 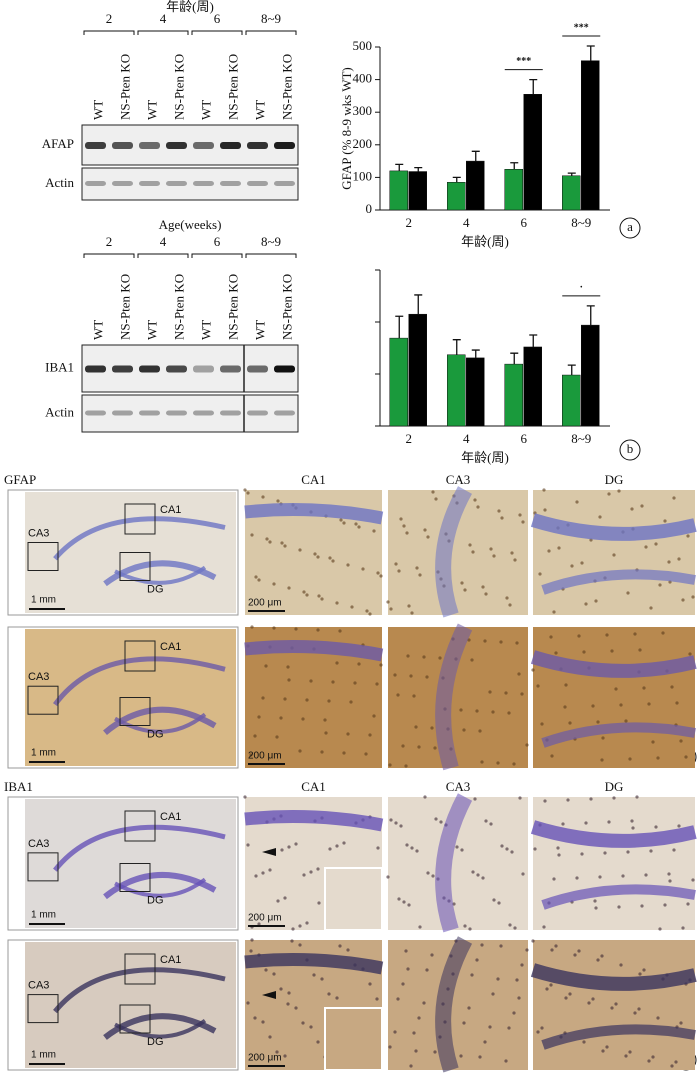 I want to click on stain-label: IBA1, so click(x=18, y=786).